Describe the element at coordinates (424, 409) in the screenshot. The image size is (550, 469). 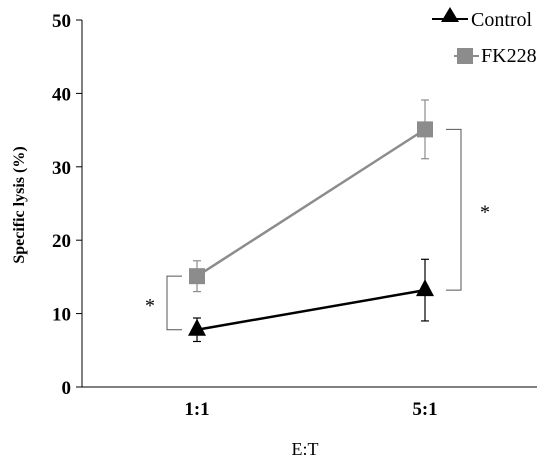
I see `x-tick-label: 5:1` at that location.